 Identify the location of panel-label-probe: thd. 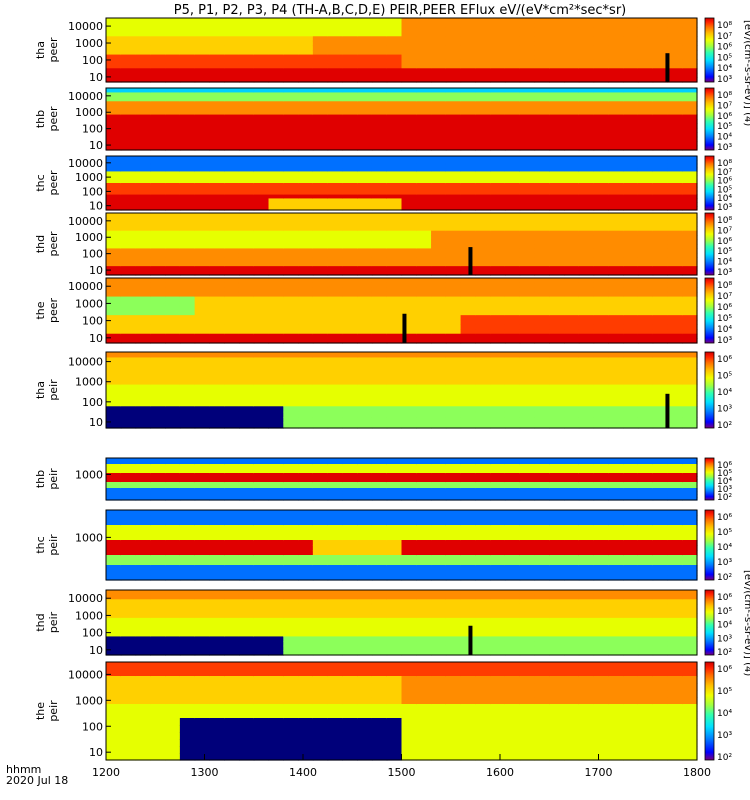
(40, 244).